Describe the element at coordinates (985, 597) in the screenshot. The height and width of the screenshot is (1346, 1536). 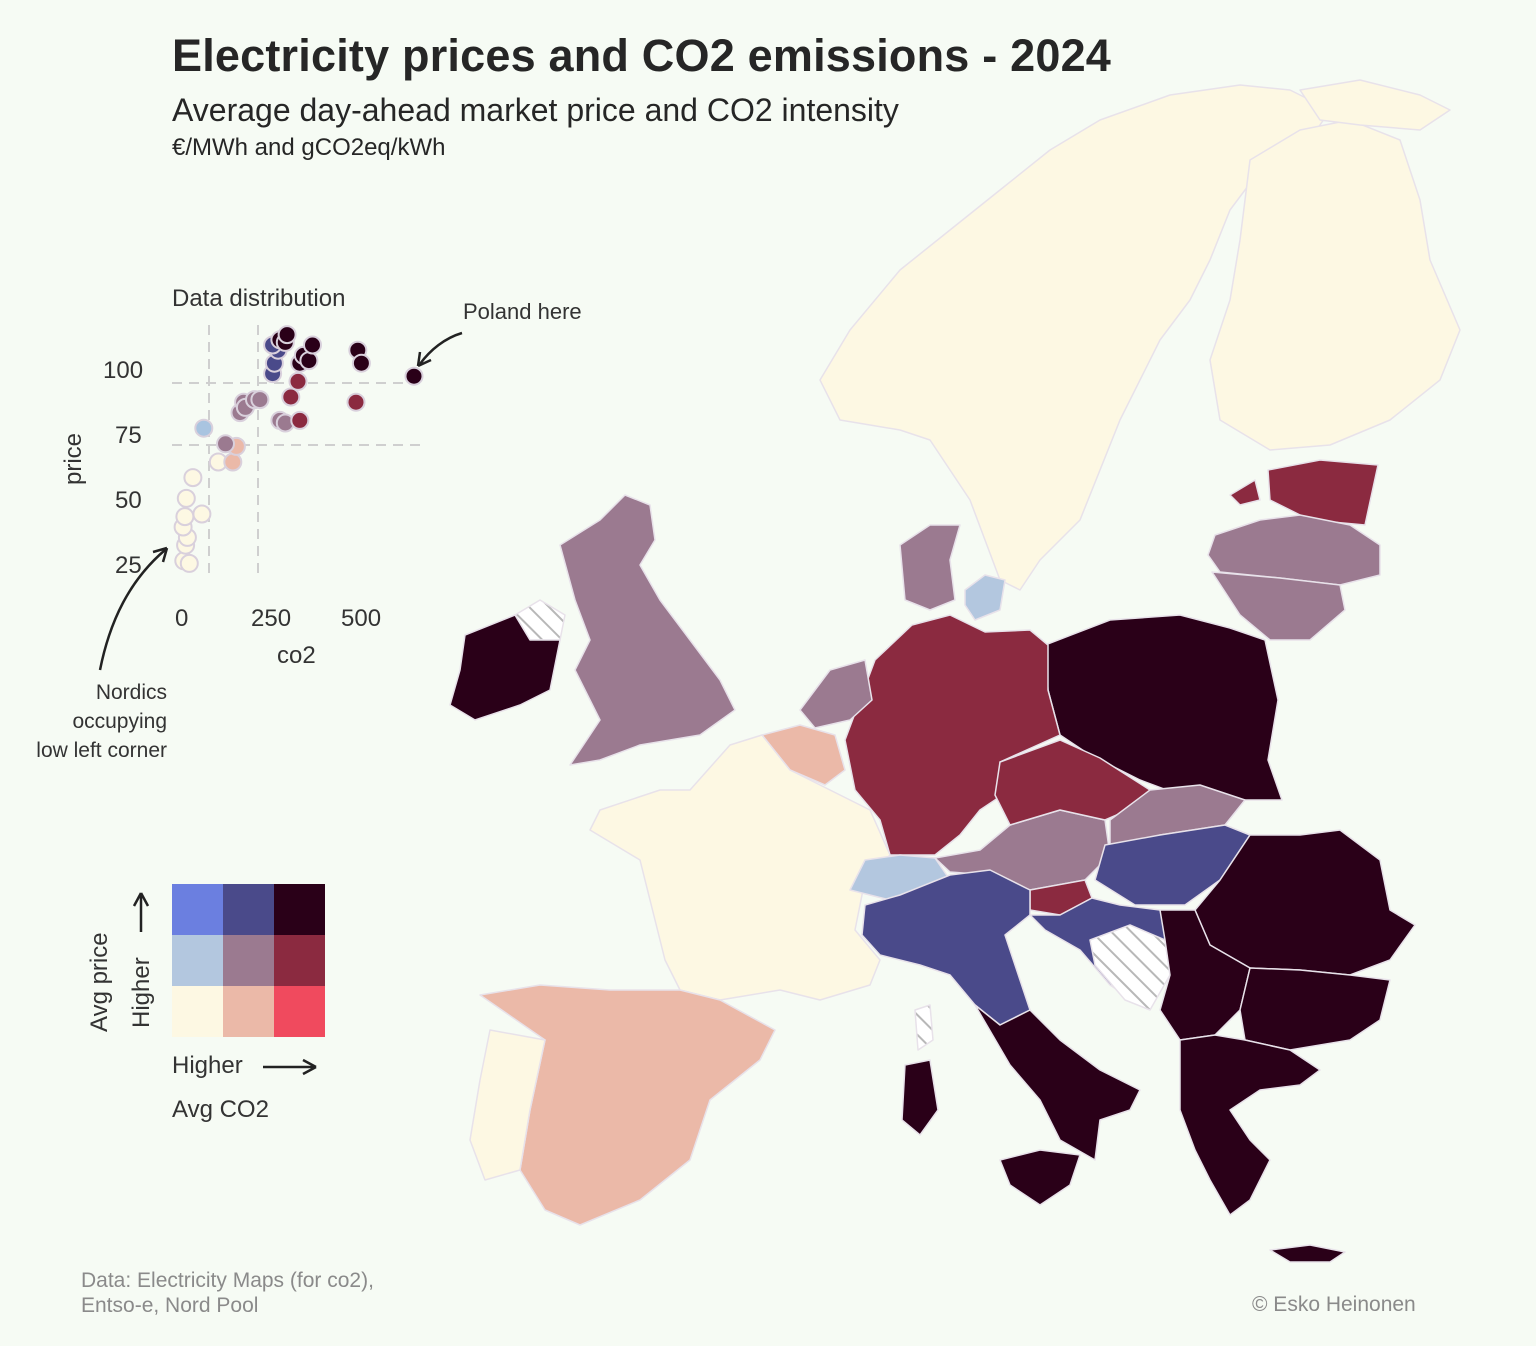
I see `region-denmark-east` at that location.